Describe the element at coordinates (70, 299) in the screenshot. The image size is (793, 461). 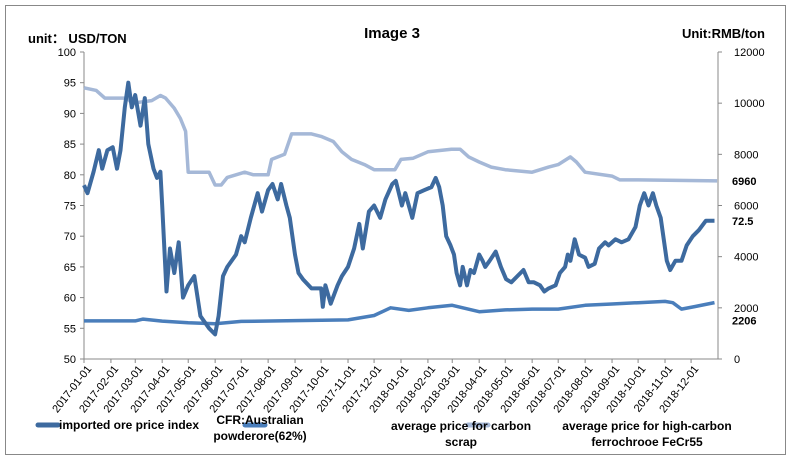
I see `y-tick-label: 60` at that location.